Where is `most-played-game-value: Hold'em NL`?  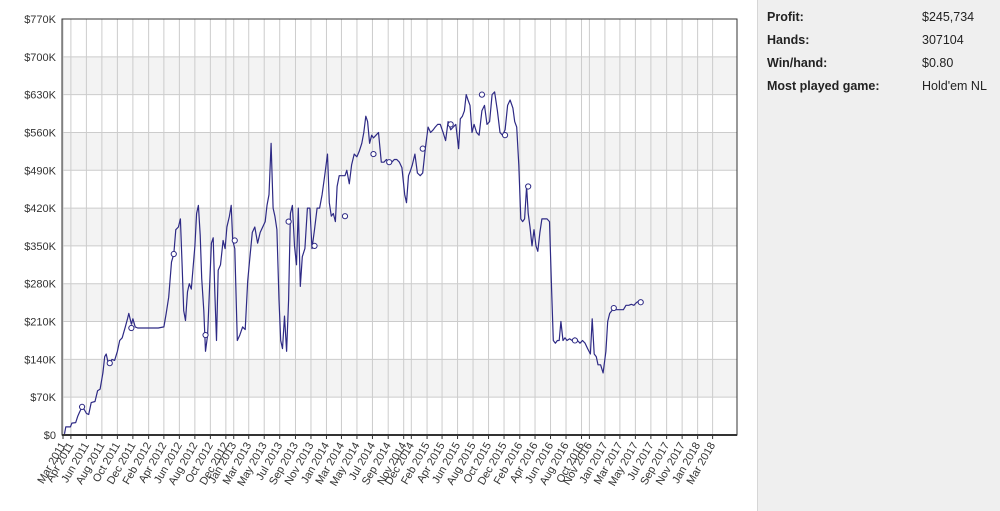 most-played-game-value: Hold'em NL is located at coordinates (954, 86).